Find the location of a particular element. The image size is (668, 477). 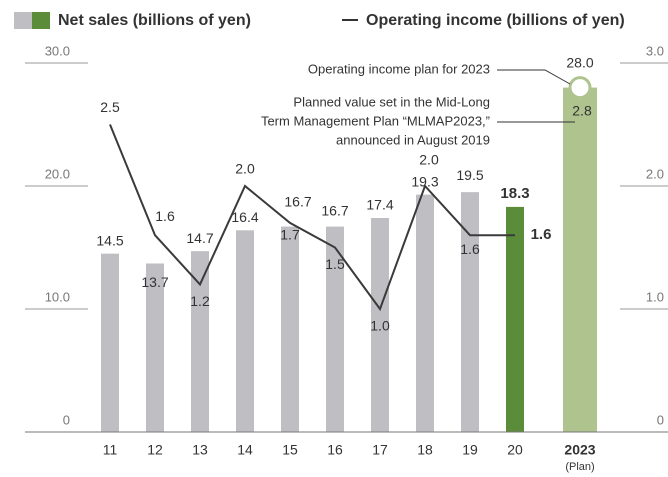

line-value-label: 2.5 is located at coordinates (110, 107).